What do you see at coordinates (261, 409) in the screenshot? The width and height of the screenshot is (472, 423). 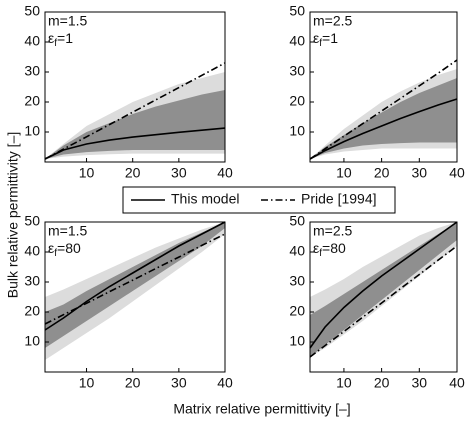 I see `x-axis-label: Matrix relative permittivity [–]` at bounding box center [261, 409].